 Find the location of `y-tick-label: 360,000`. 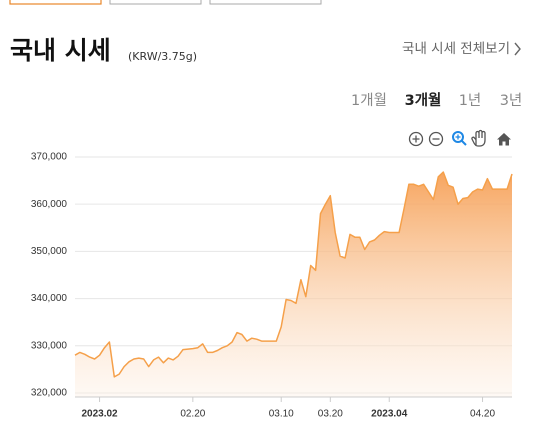

y-tick-label: 360,000 is located at coordinates (49, 204).